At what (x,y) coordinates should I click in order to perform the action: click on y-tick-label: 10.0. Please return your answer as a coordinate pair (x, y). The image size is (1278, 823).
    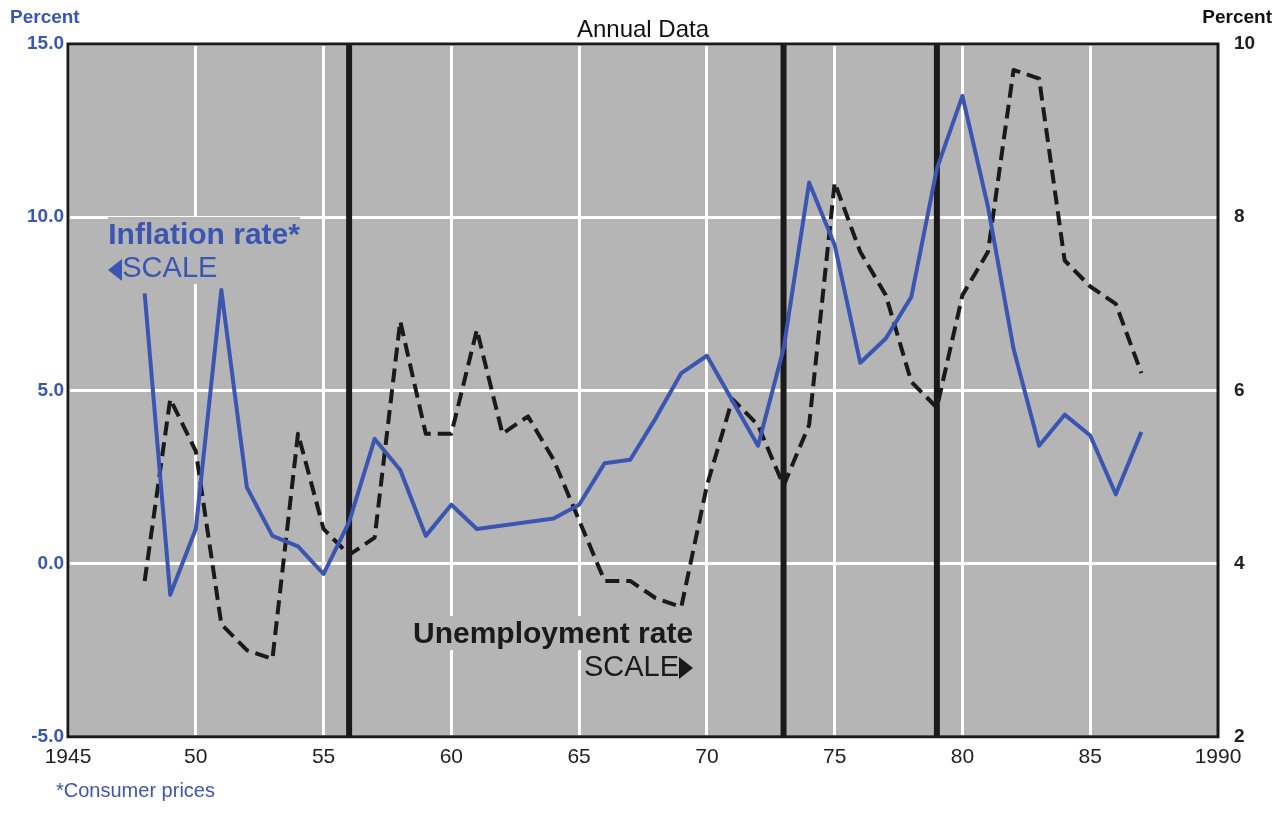
    Looking at the image, I should click on (45, 216).